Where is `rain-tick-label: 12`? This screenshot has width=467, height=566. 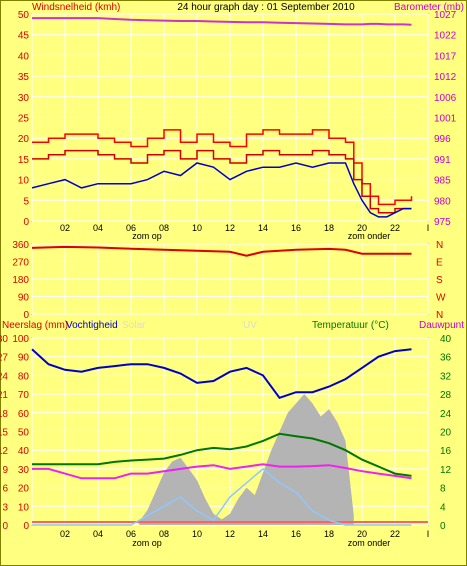 rain-tick-label: 12 is located at coordinates (4, 451).